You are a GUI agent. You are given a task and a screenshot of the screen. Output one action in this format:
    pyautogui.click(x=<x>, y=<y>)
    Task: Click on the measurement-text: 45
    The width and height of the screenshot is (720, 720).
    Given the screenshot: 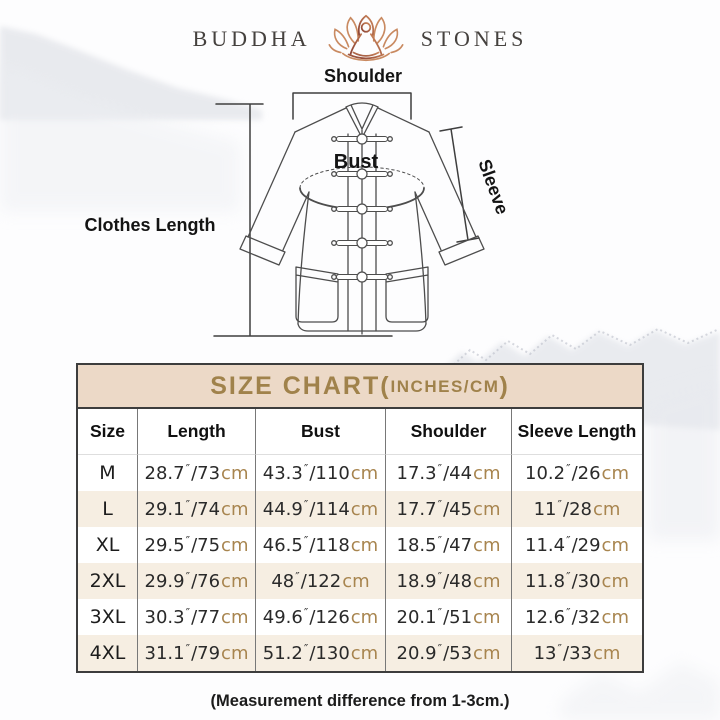 What is the action you would take?
    pyautogui.click(x=461, y=509)
    